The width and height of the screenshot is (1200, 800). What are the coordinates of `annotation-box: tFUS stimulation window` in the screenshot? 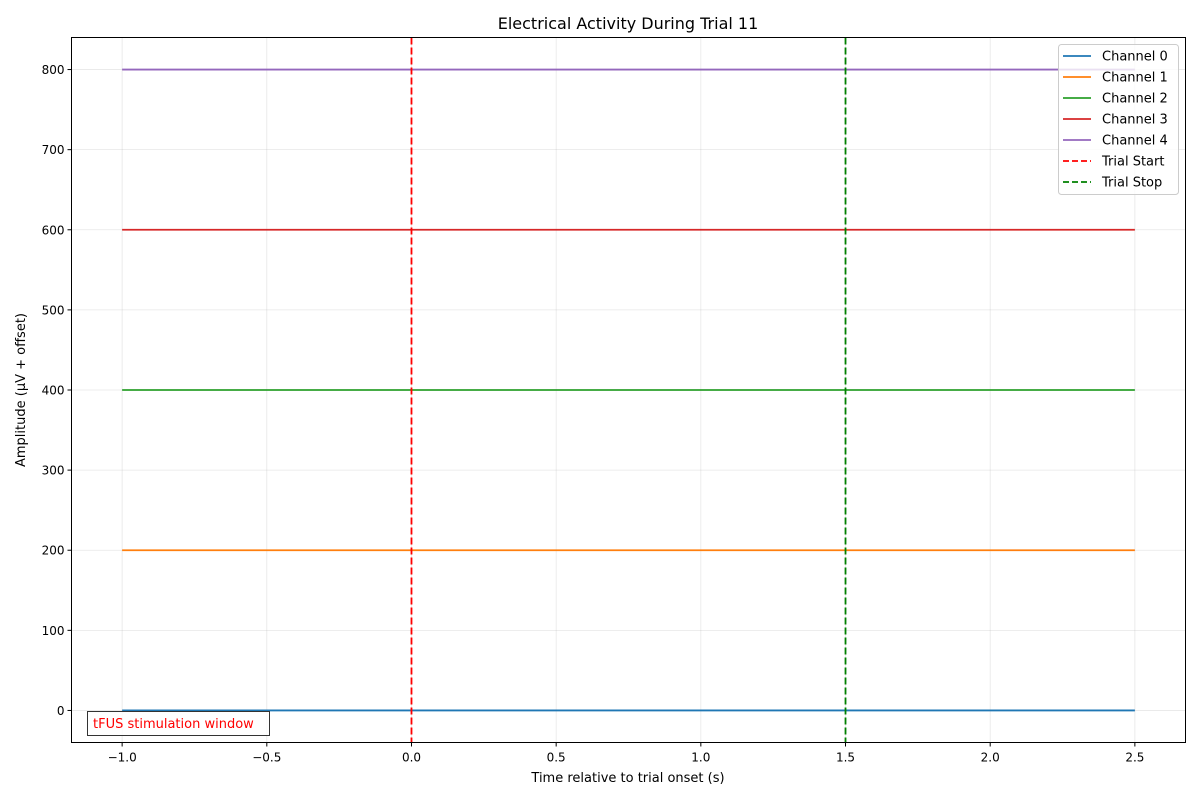 It's located at (178, 723).